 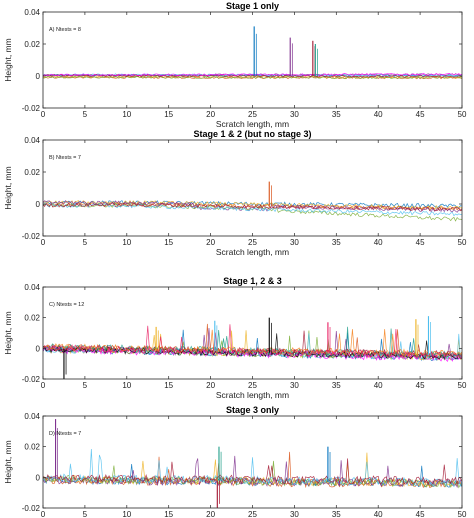 I want to click on ntests-annotation: C) Ntests = 12, so click(x=66, y=305).